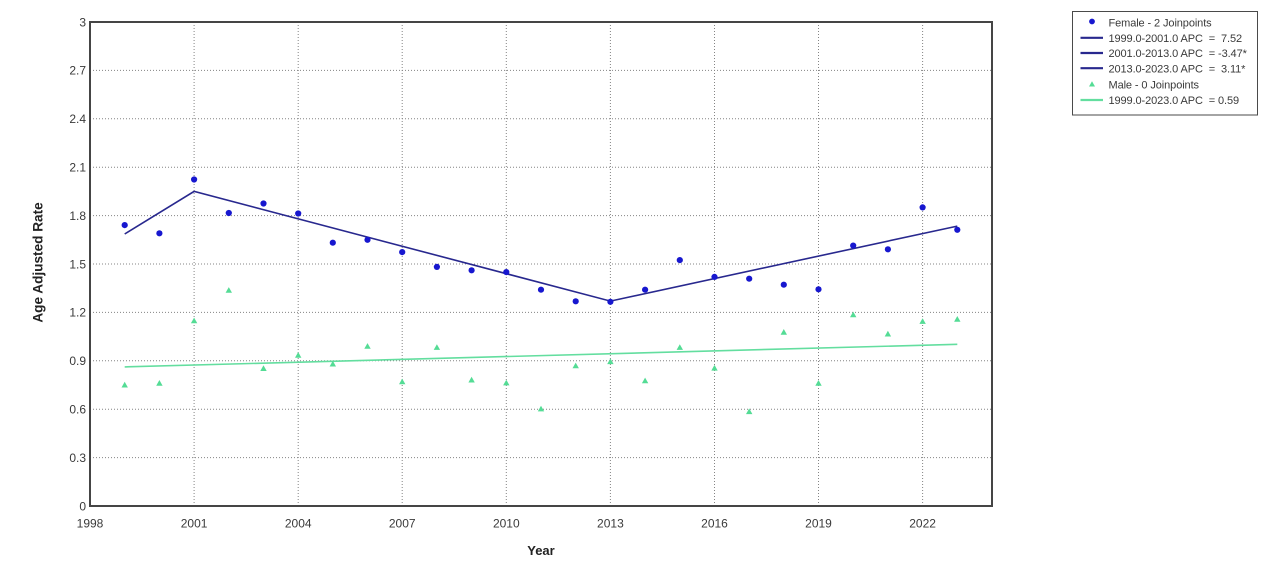 Image resolution: width=1270 pixels, height=567 pixels. I want to click on svg-text: 3, so click(82, 22).